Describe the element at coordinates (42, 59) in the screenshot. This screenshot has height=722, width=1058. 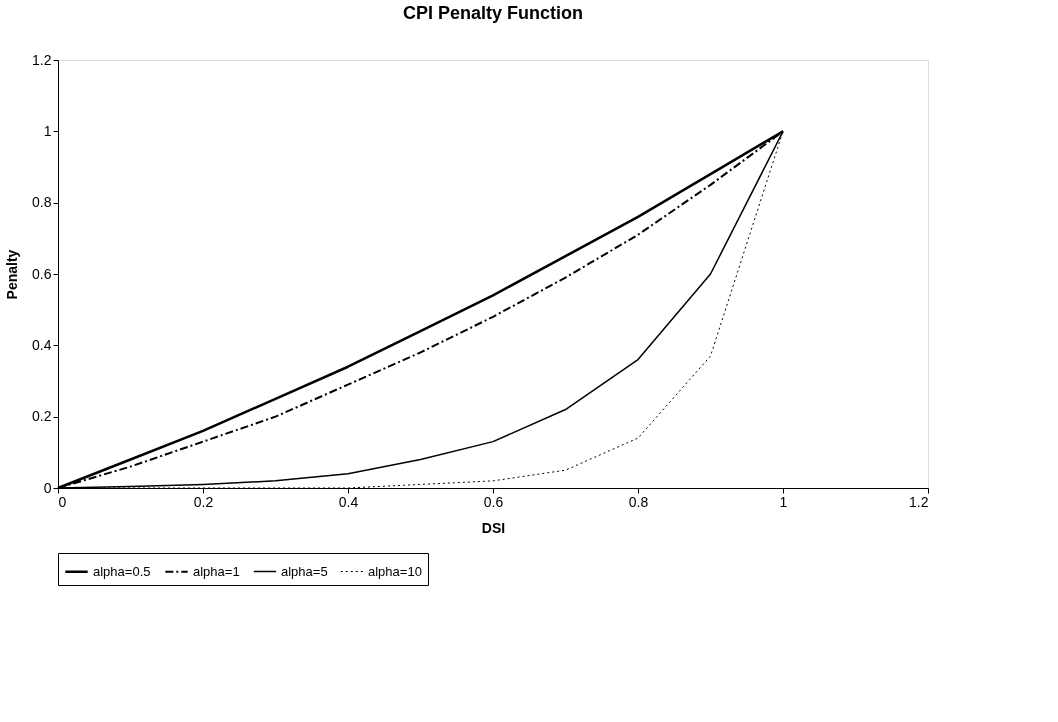
I see `y-tick-label: 1.2` at that location.